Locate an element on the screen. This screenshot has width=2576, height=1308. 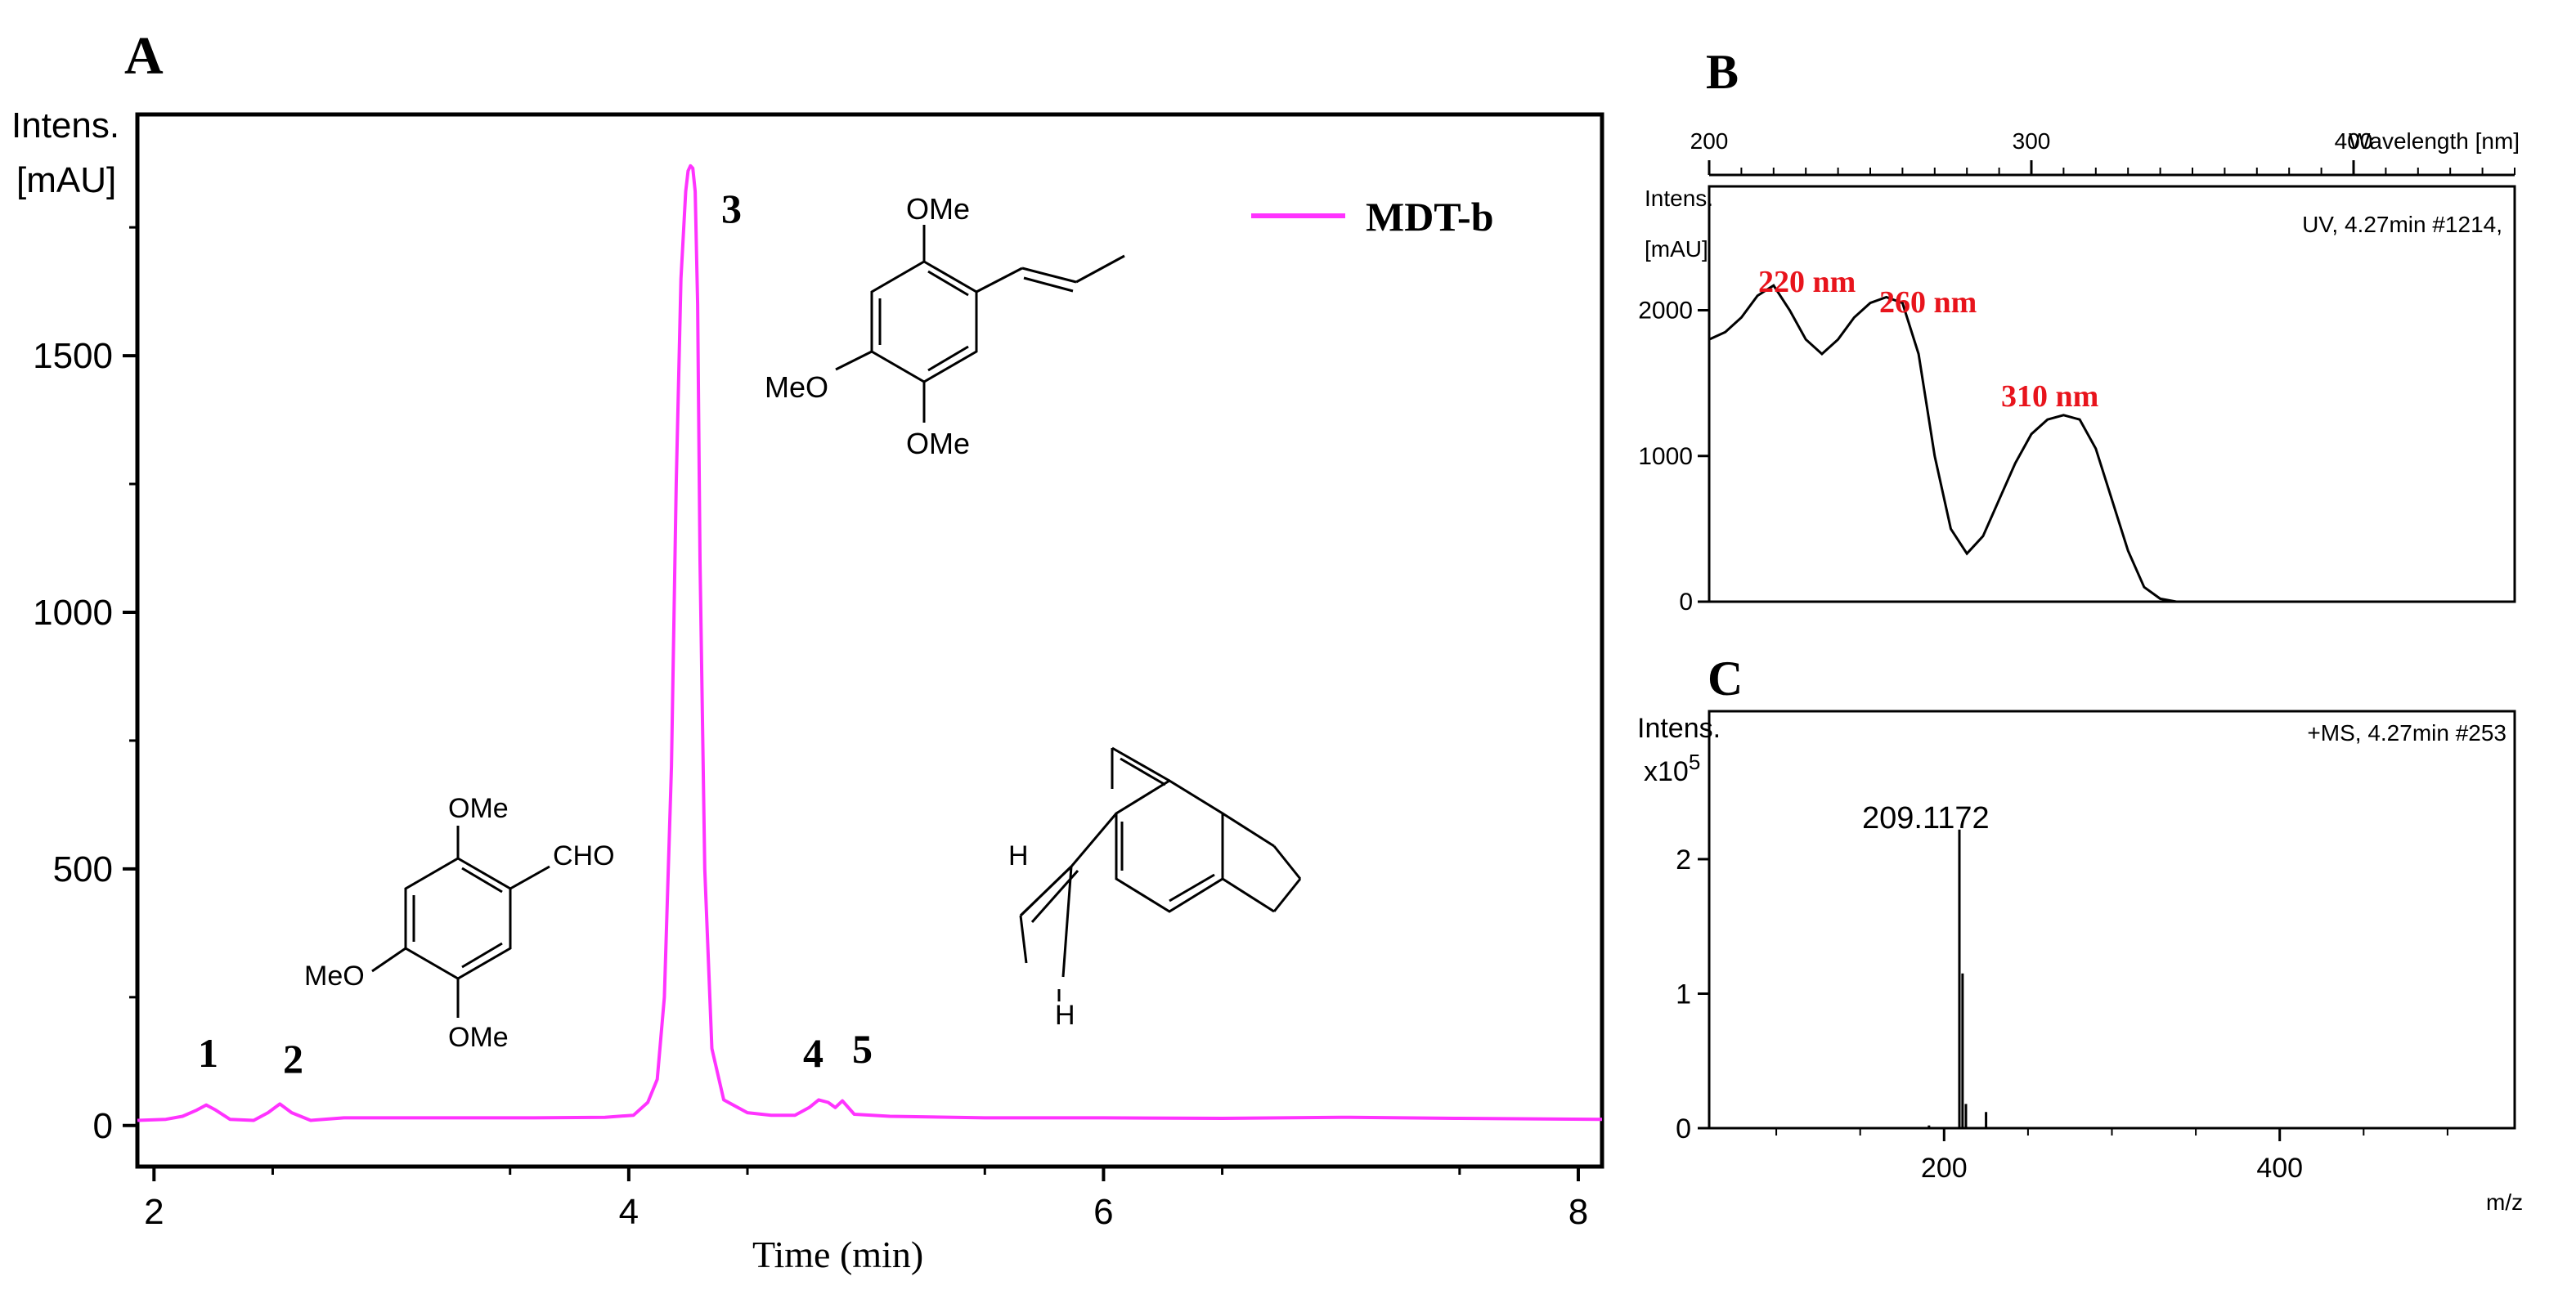
panel-b-letter: B is located at coordinates (1722, 72).